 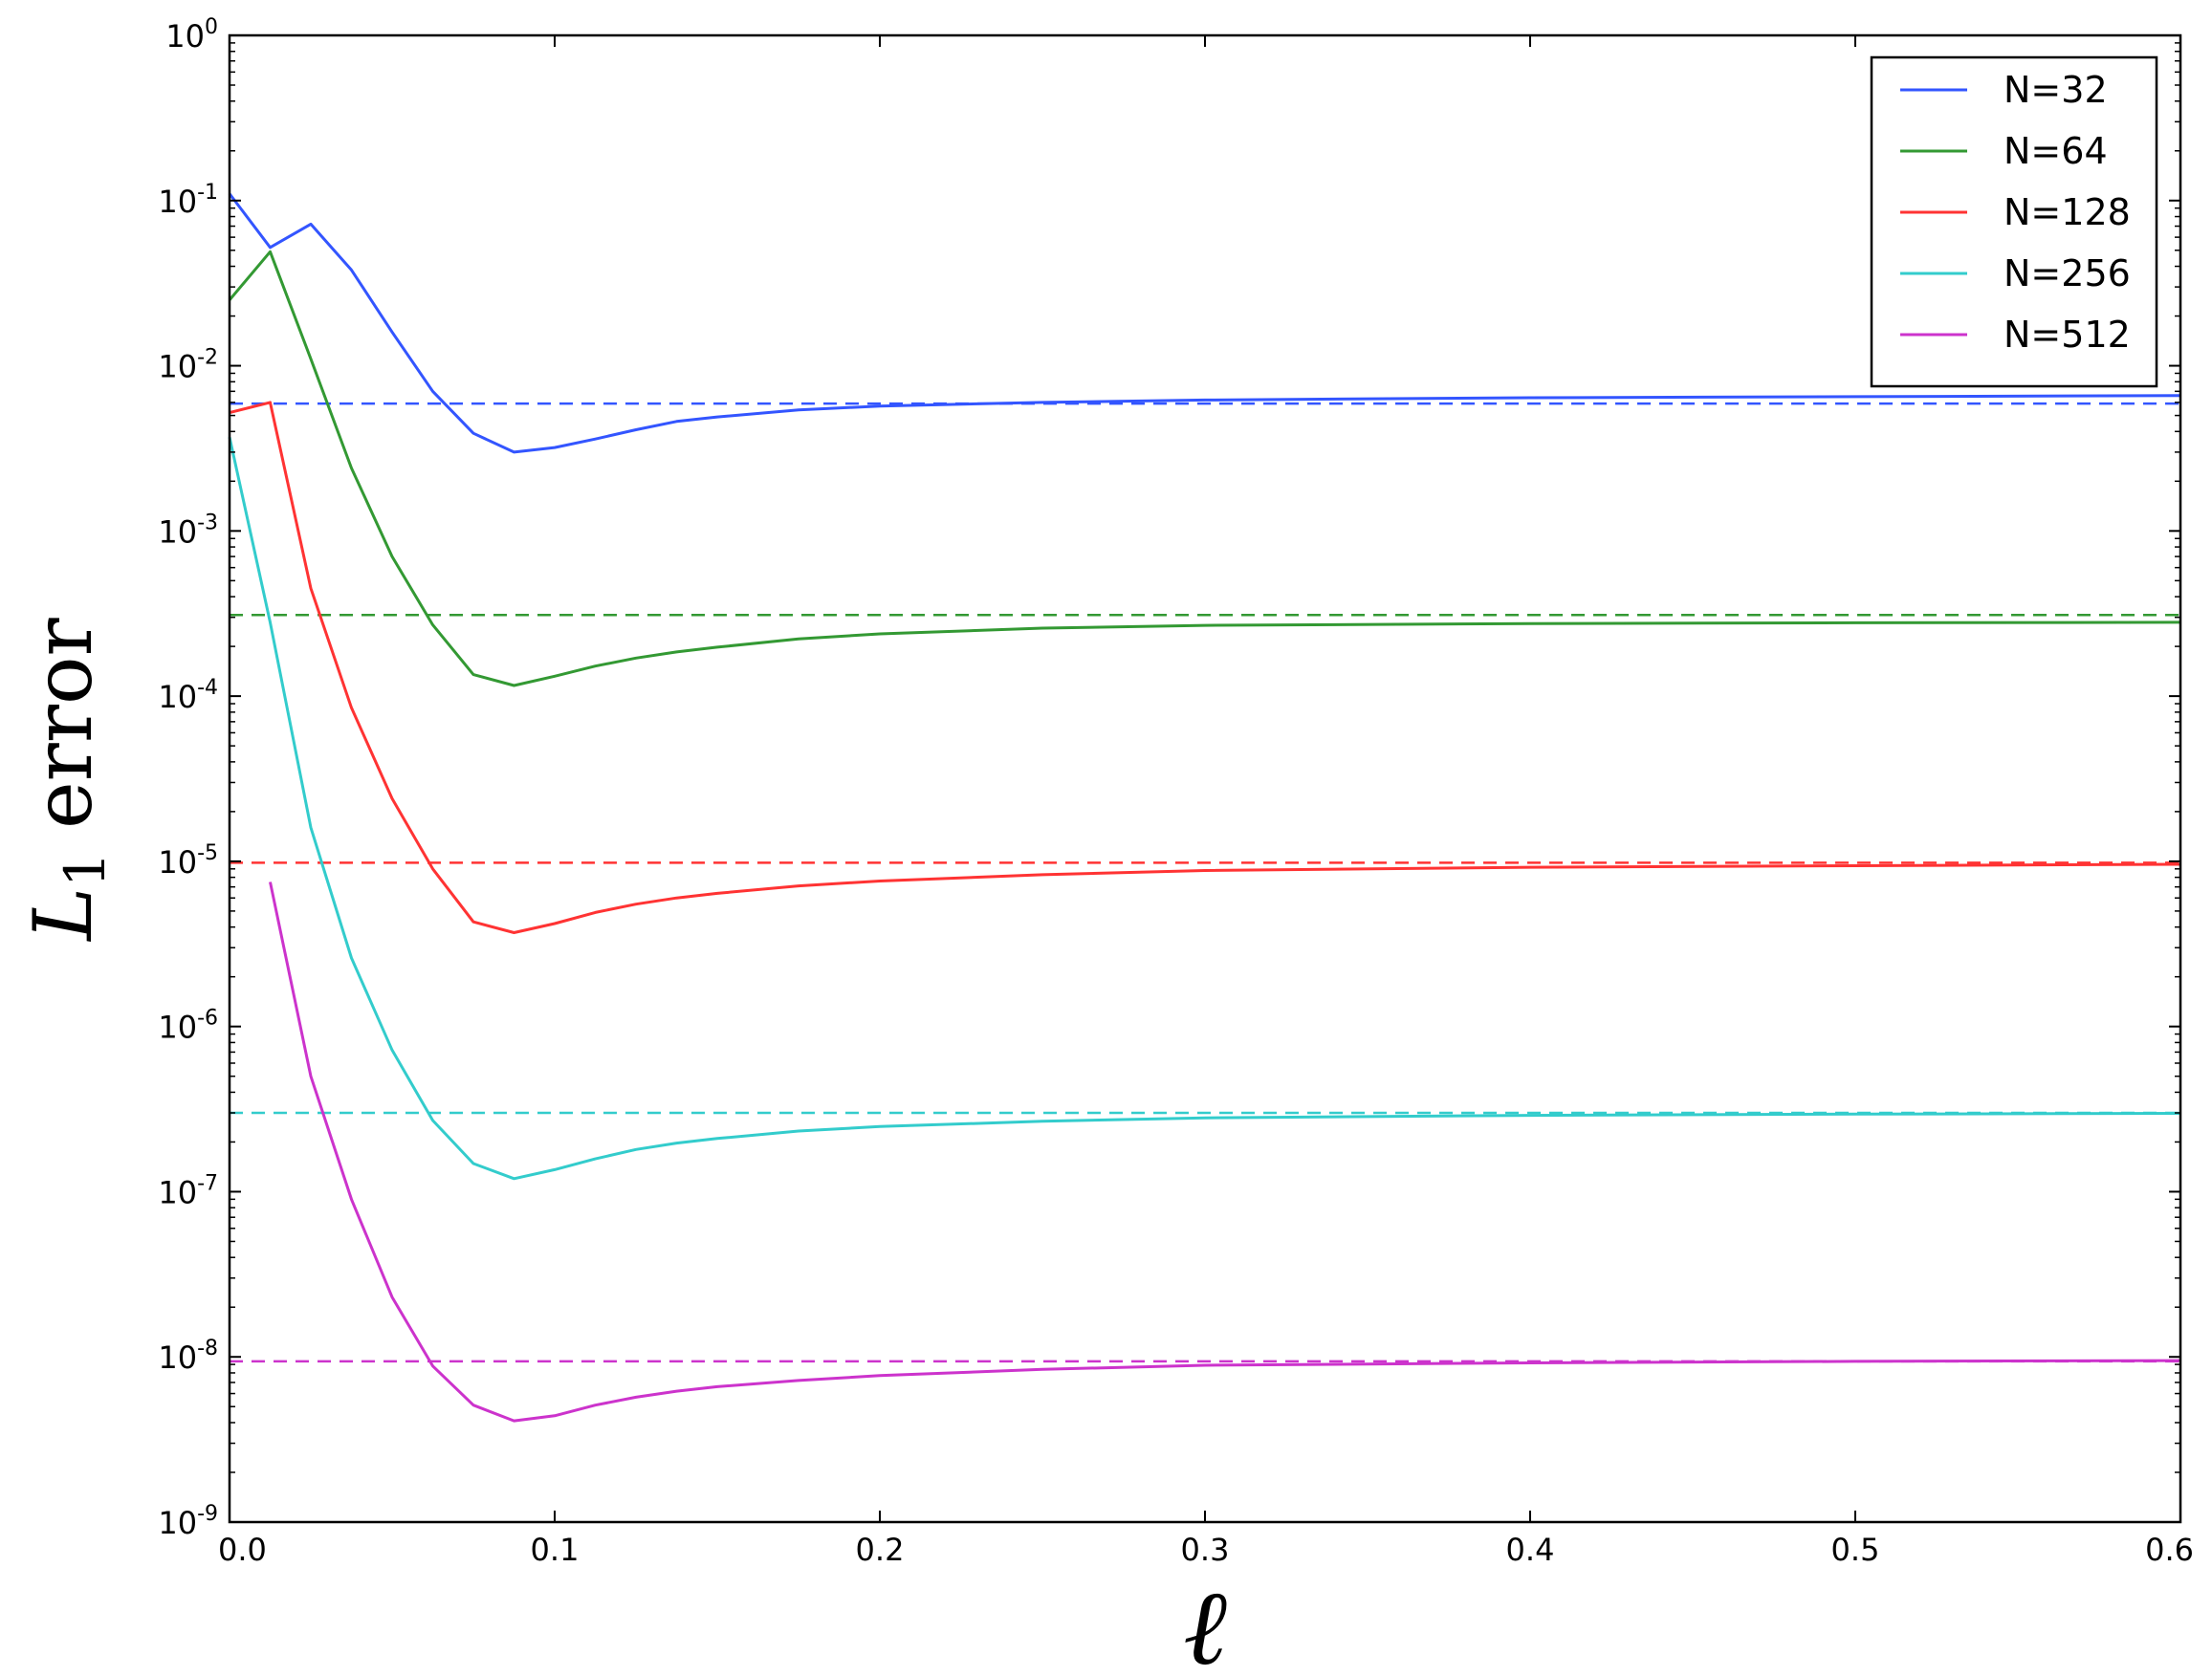 What do you see at coordinates (1856, 1550) in the screenshot?
I see `x-tick-label: 0.5` at bounding box center [1856, 1550].